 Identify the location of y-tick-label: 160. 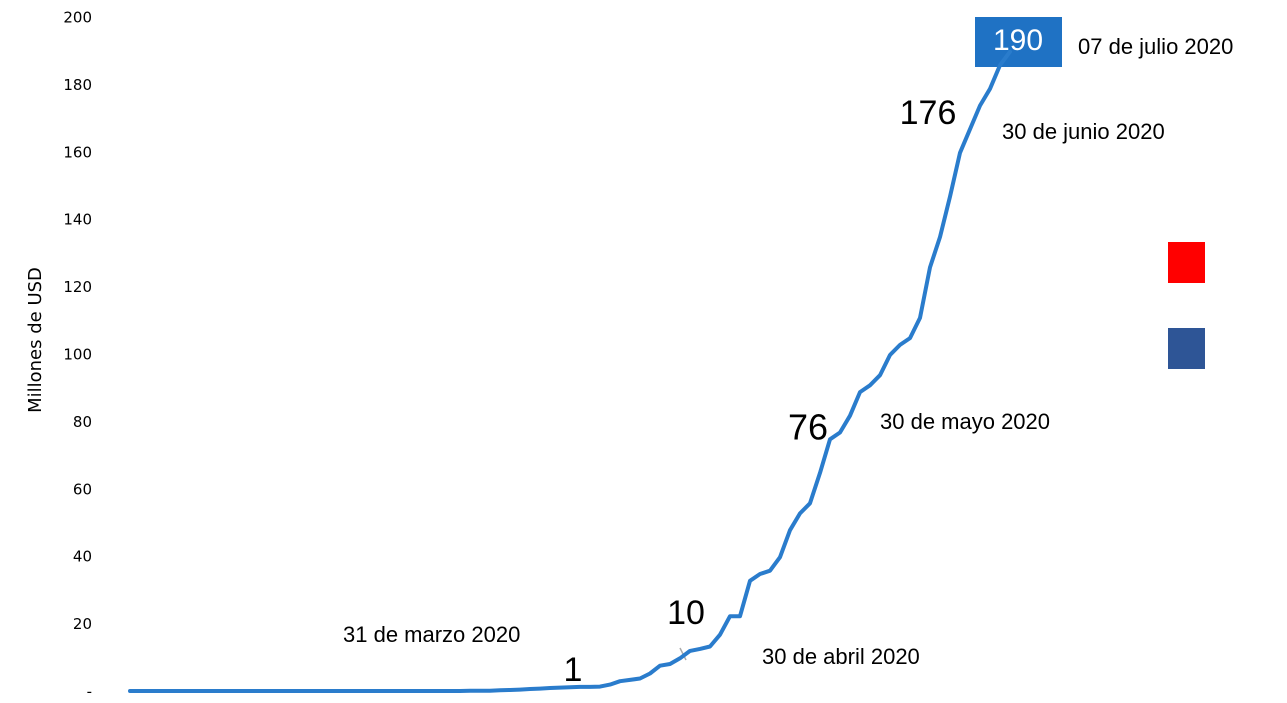
(77, 152).